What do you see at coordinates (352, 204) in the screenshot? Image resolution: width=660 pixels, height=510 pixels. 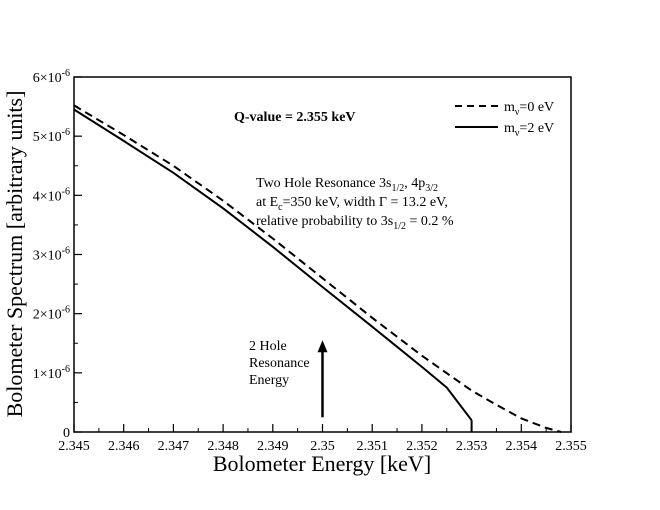 I see `resonance-annotation-line2: at Ec=350 keV, width Γ = 13.2 eV,` at bounding box center [352, 204].